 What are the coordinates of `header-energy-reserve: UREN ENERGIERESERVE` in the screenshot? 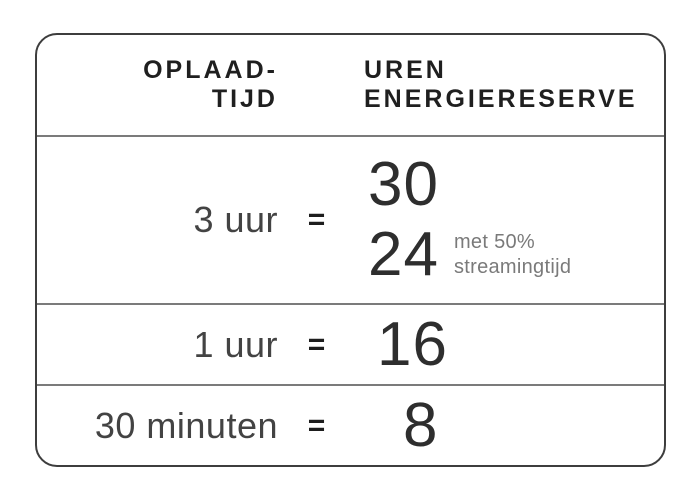 It's located at (471, 85).